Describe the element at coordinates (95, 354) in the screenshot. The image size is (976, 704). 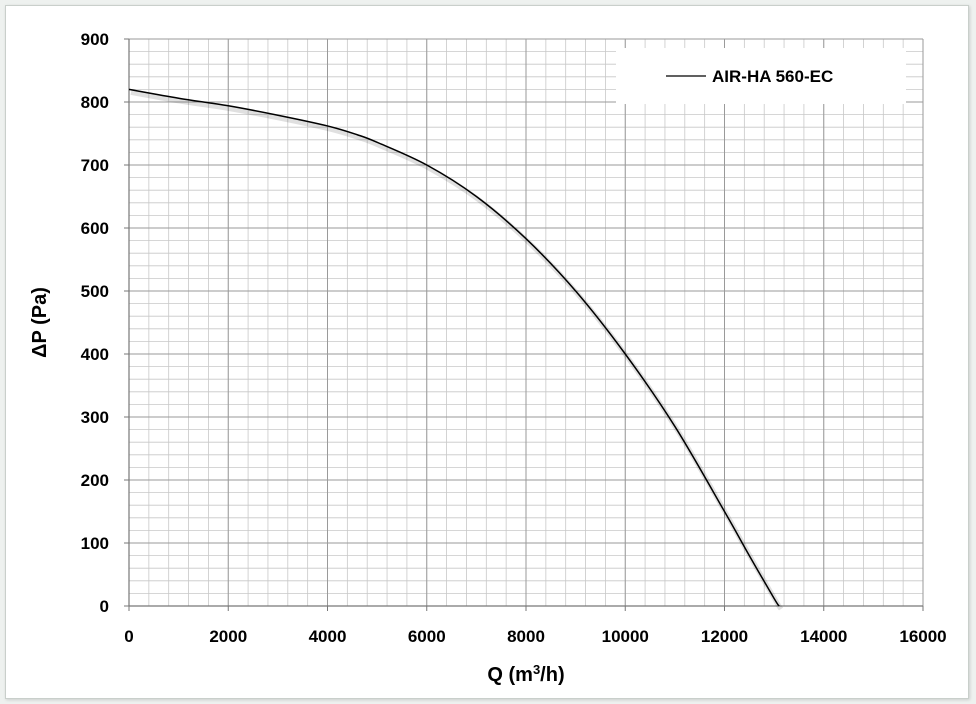
I see `y-tick-label: 400` at that location.